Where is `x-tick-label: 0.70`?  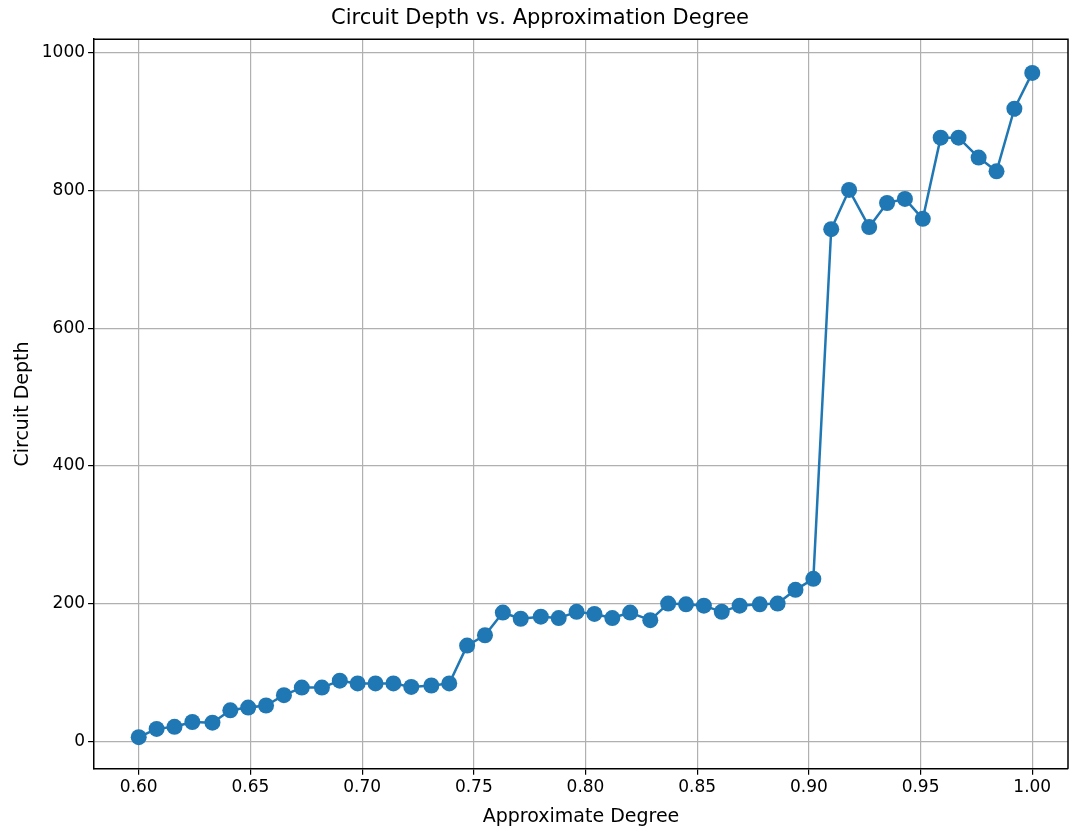 x-tick-label: 0.70 is located at coordinates (362, 786).